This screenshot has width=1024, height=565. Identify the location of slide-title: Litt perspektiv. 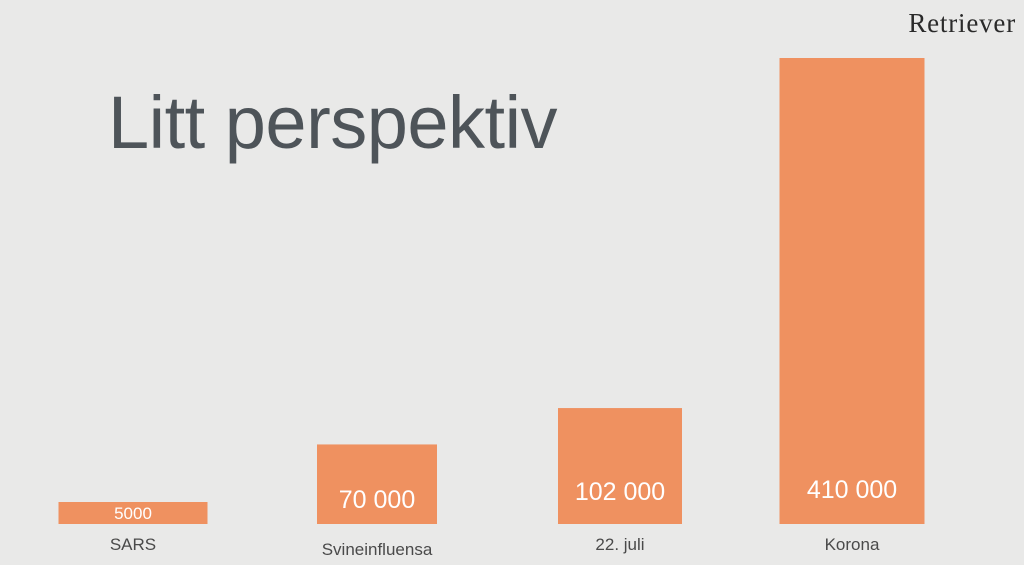
(333, 122).